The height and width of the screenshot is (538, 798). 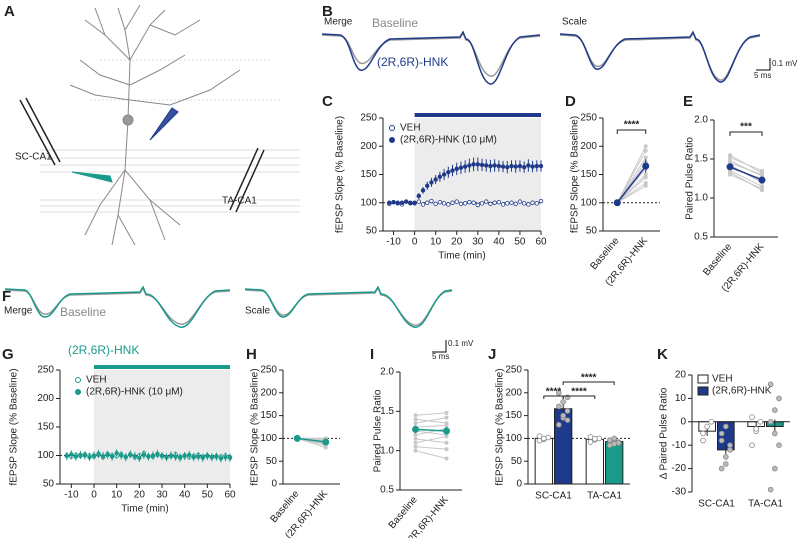 I want to click on y-tick-label: 50, so click(x=272, y=461).